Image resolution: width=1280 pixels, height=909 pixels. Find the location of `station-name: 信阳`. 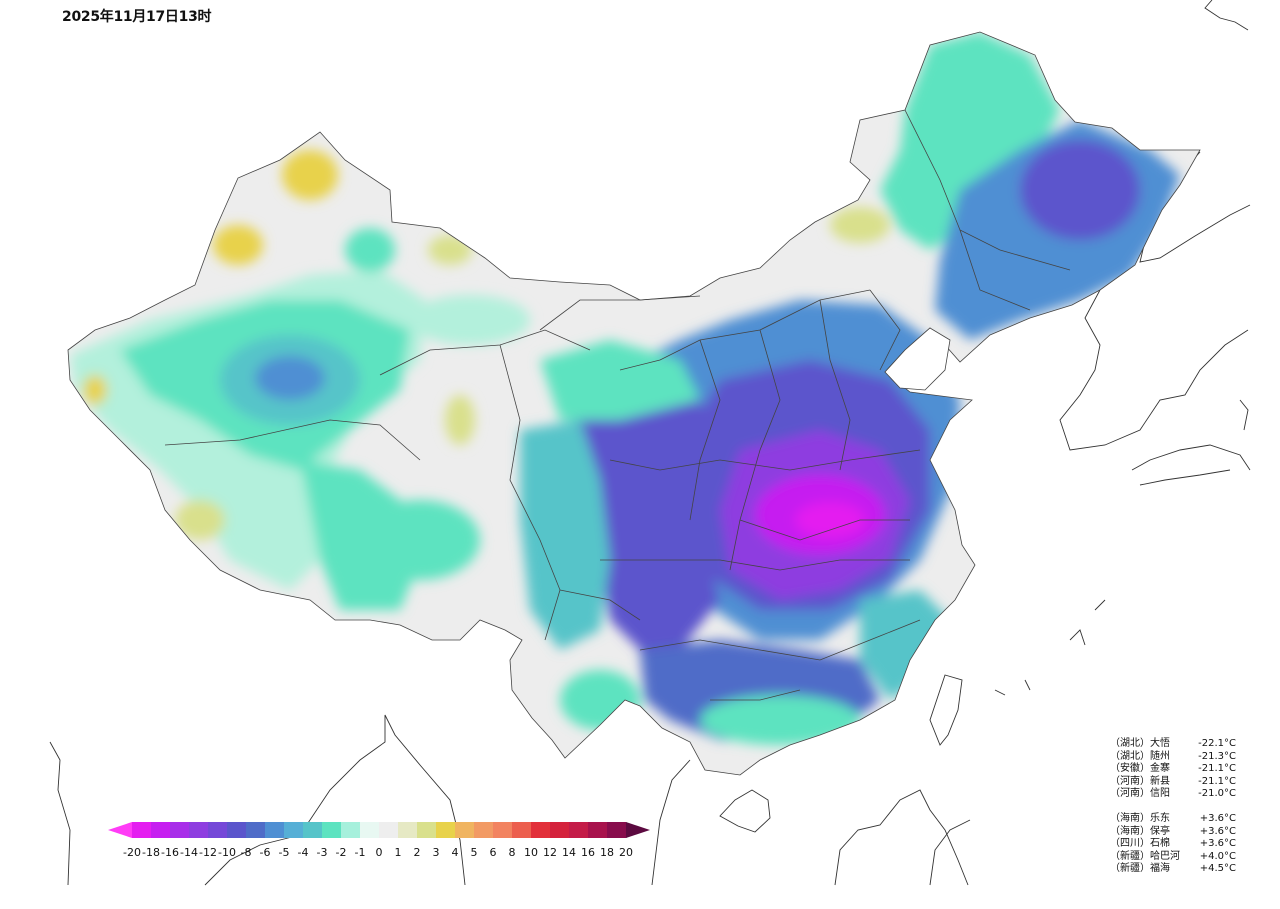

station-name: 信阳 is located at coordinates (1160, 794).